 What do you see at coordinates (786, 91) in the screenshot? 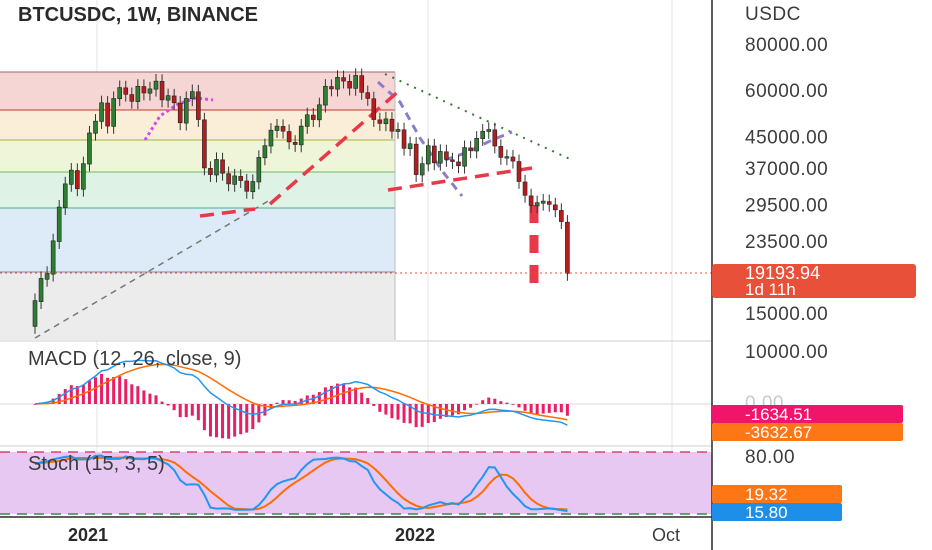
I see `y-tick-label: 60000.00` at bounding box center [786, 91].